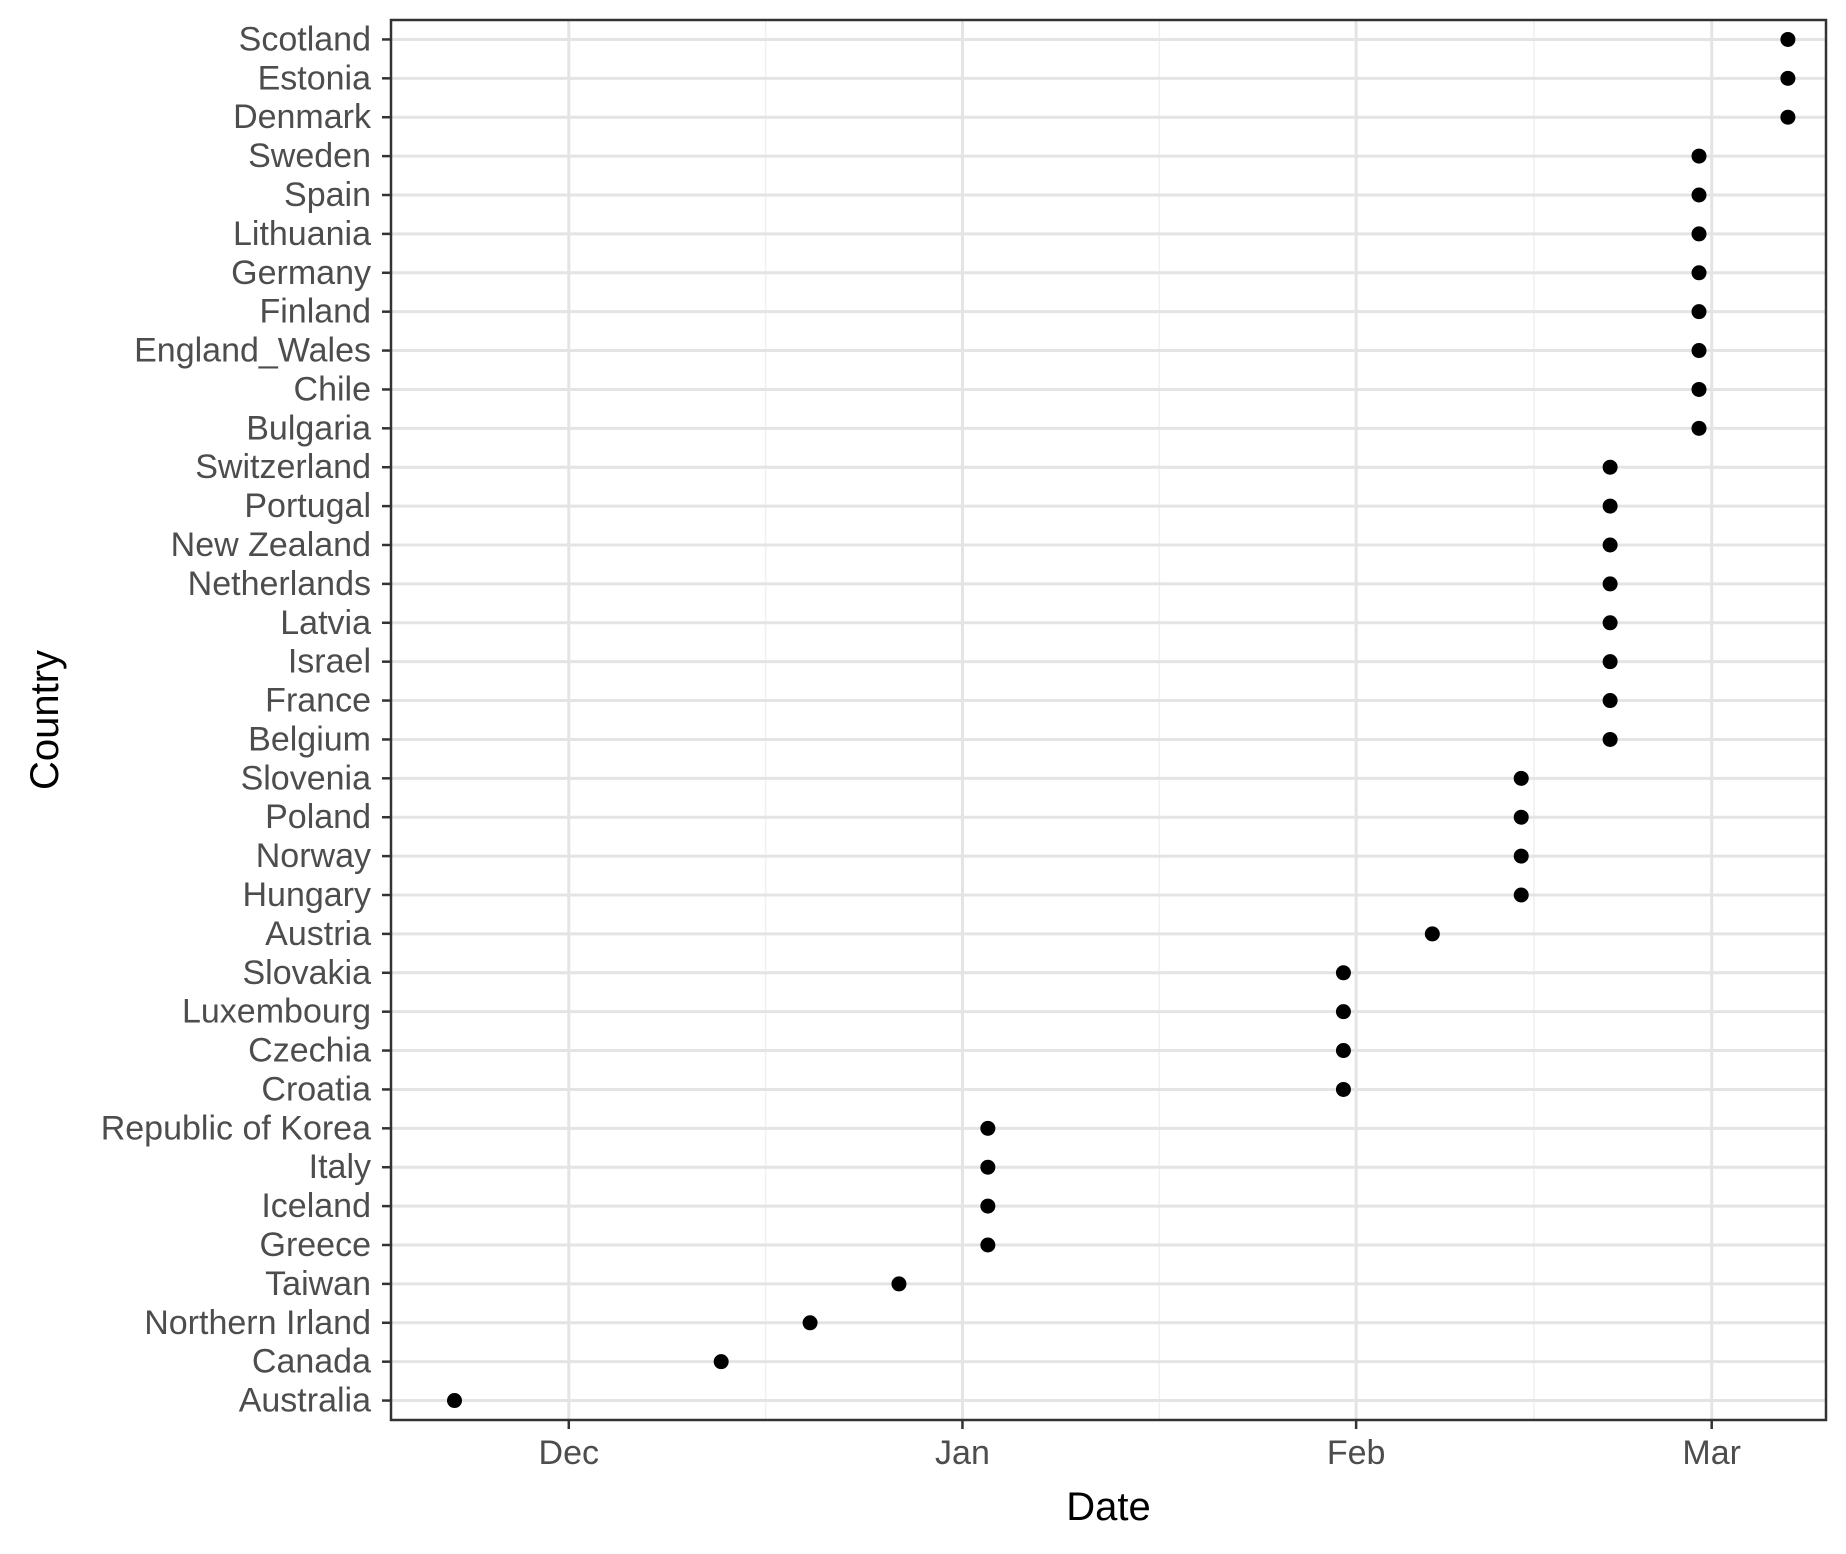 Image resolution: width=1846 pixels, height=1554 pixels. Describe the element at coordinates (309, 739) in the screenshot. I see `y-tick-label: Belgium` at that location.